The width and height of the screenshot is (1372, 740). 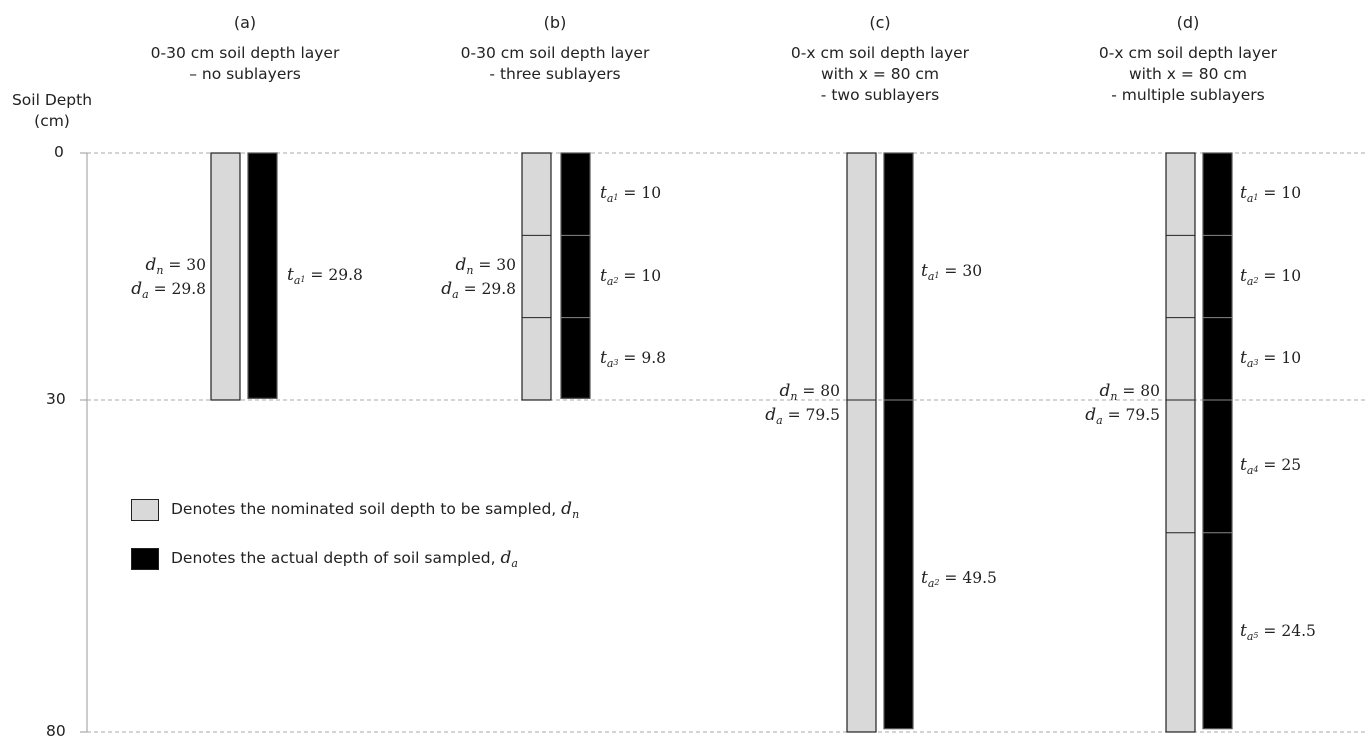 What do you see at coordinates (168, 290) in the screenshot?
I see `col-a-da: da = 29.8` at bounding box center [168, 290].